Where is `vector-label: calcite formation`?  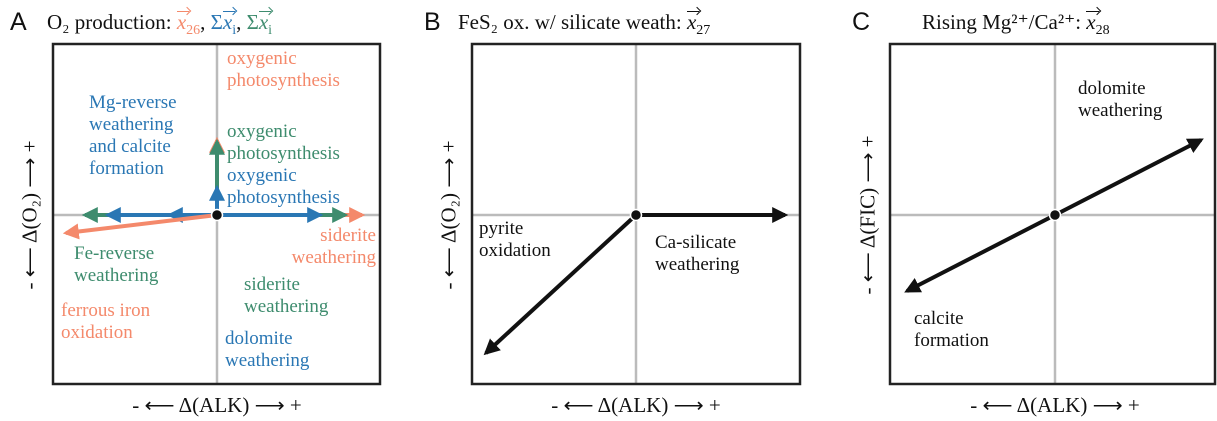
vector-label: calcite formation is located at coordinates (951, 330).